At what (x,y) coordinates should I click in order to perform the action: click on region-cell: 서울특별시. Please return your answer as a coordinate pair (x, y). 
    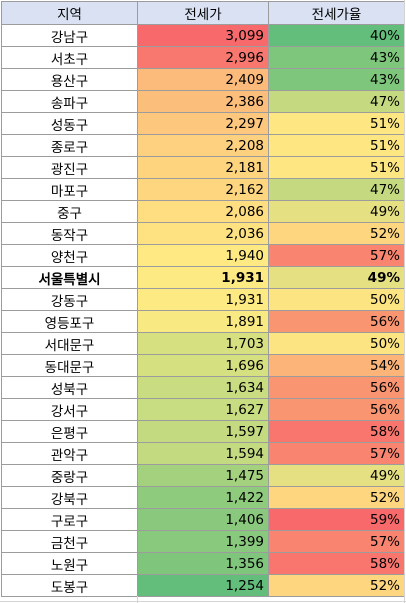
    Looking at the image, I should click on (69, 277).